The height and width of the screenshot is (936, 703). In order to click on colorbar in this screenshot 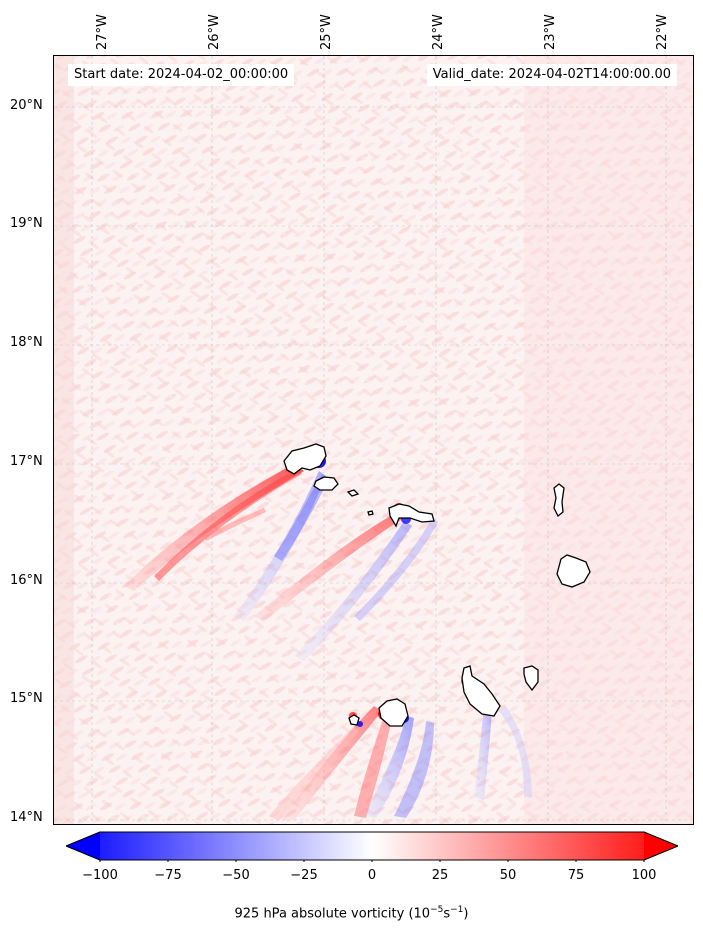, I will do `click(372, 846)`.